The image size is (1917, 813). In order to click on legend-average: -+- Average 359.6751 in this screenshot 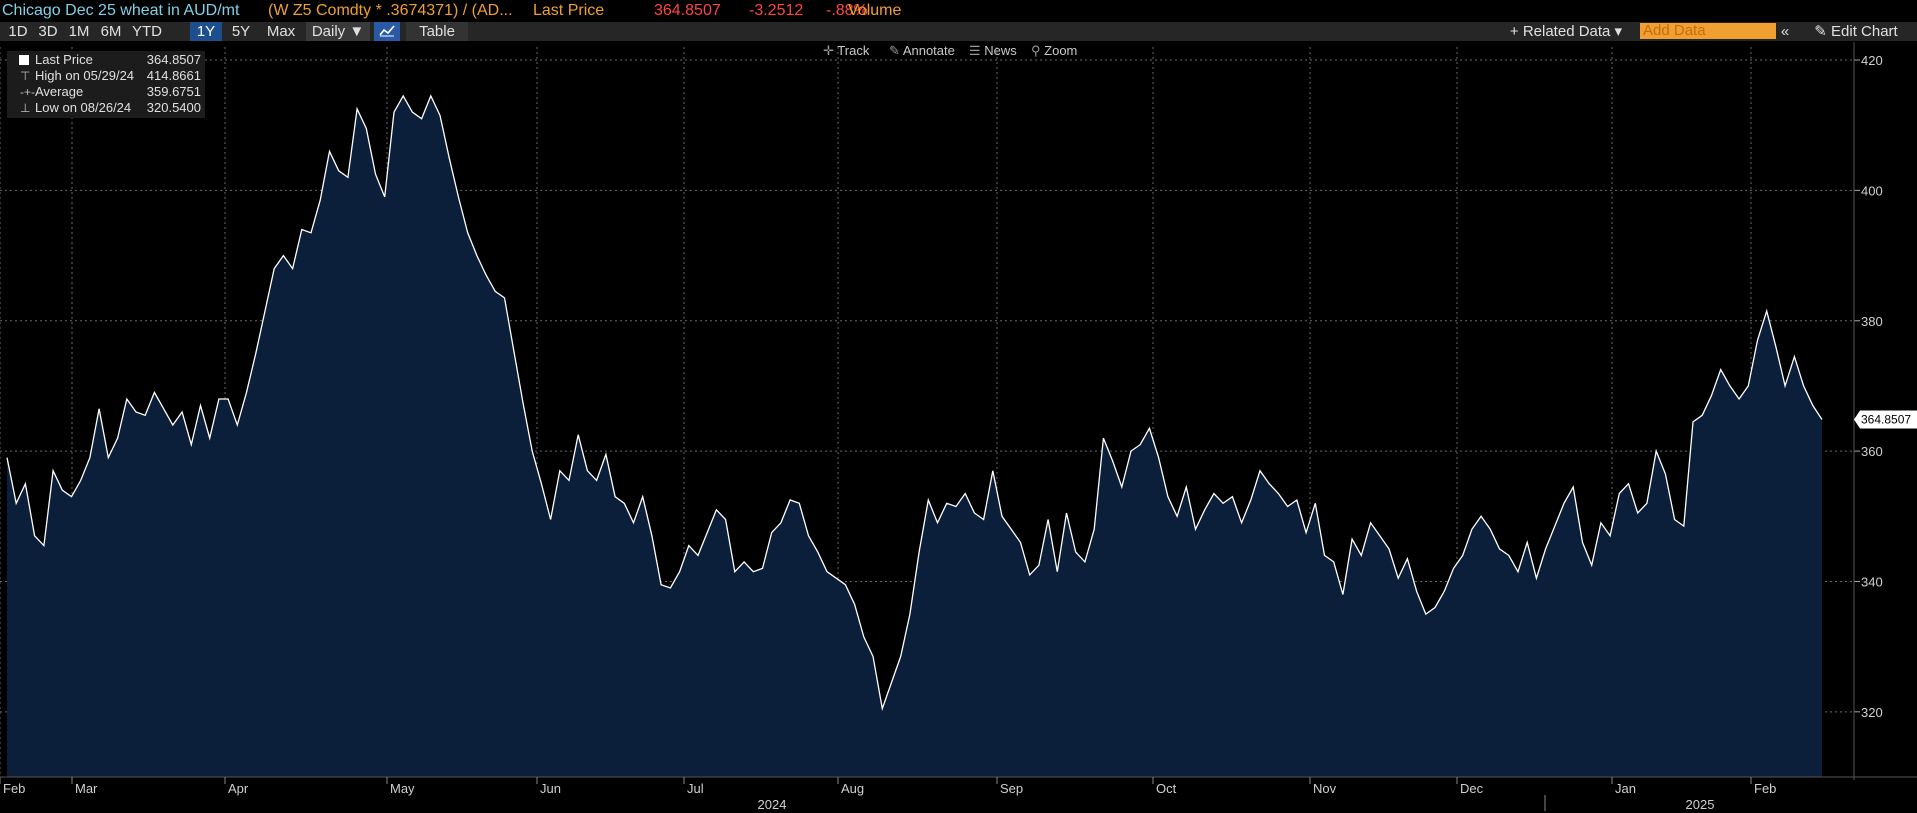, I will do `click(106, 92)`.